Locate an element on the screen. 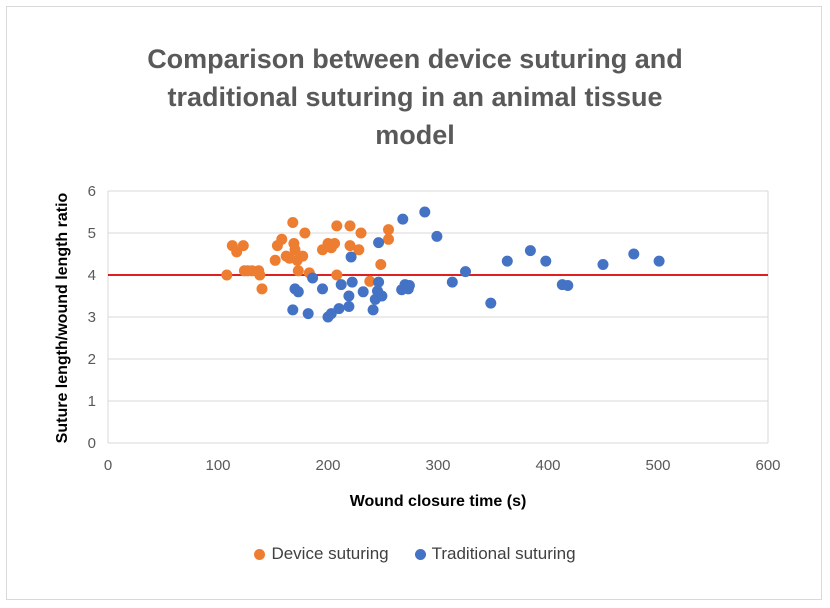 The image size is (830, 608). legend-item-device: Device suturing is located at coordinates (321, 554).